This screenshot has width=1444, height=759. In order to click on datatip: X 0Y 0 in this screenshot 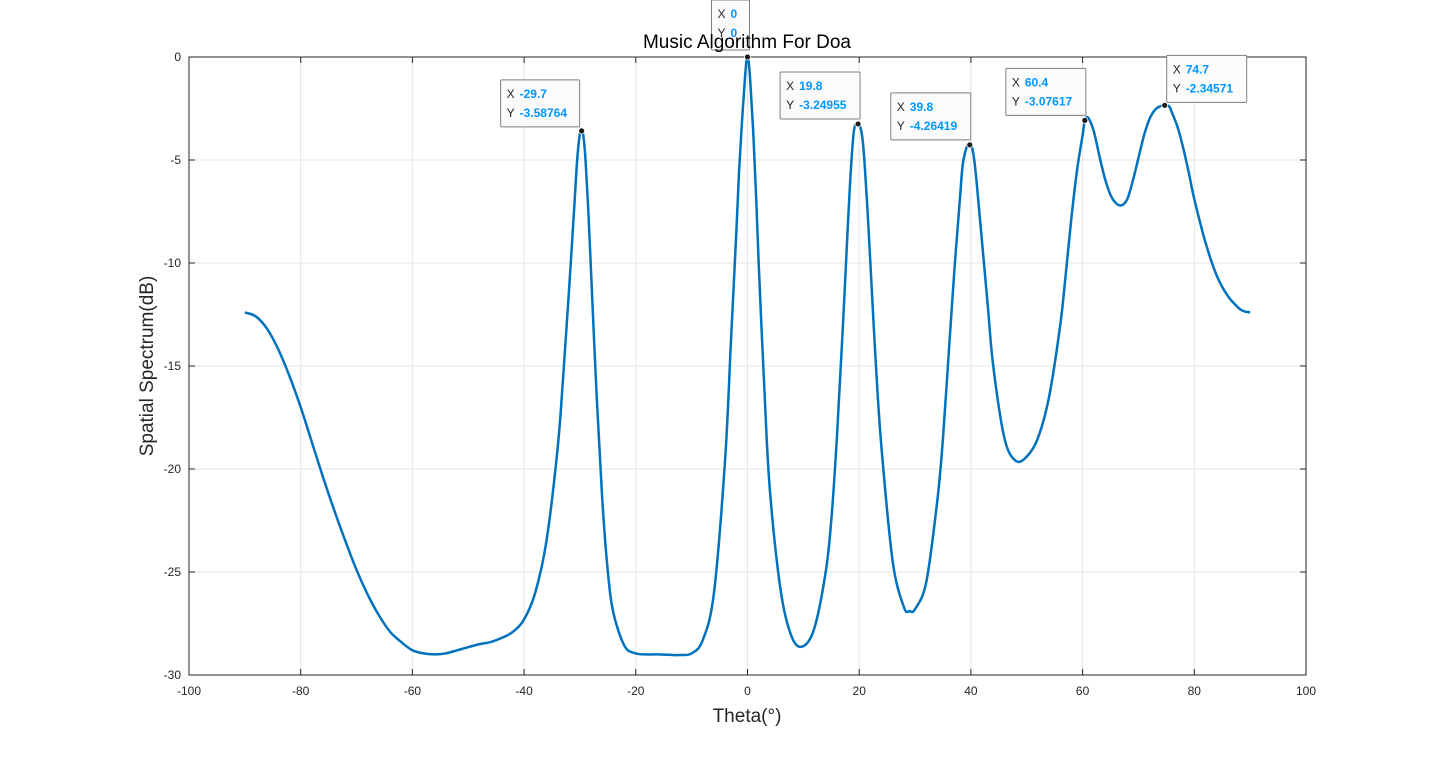, I will do `click(731, 30)`.